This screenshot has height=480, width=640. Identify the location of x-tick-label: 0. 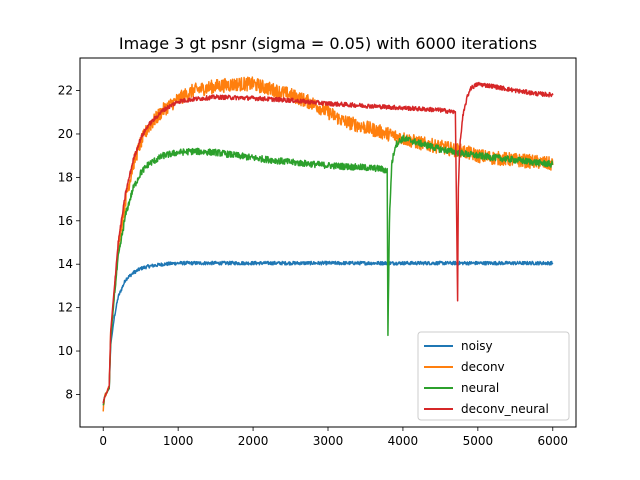
(103, 441).